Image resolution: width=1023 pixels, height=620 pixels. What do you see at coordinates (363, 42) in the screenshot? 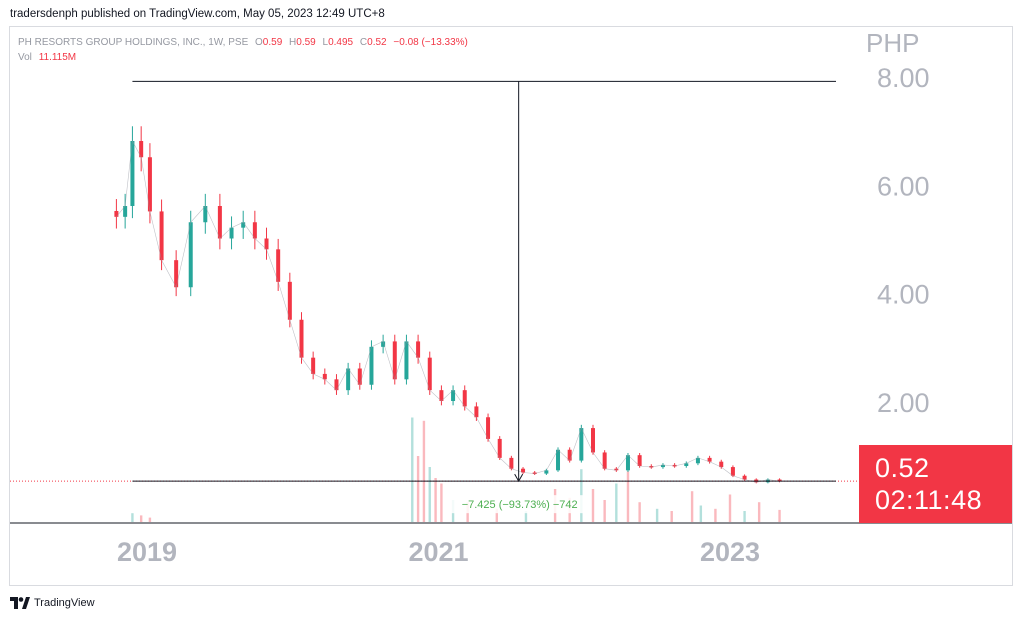
I see `close-label: C` at bounding box center [363, 42].